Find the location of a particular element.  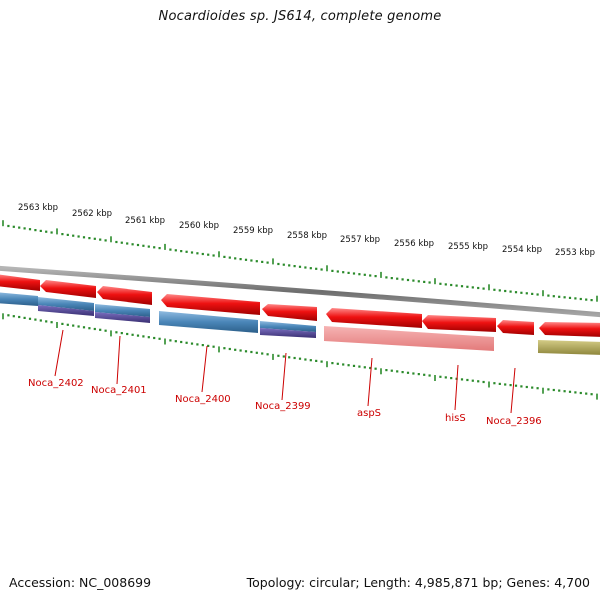

gene-label: Noca_2400 is located at coordinates (203, 399).